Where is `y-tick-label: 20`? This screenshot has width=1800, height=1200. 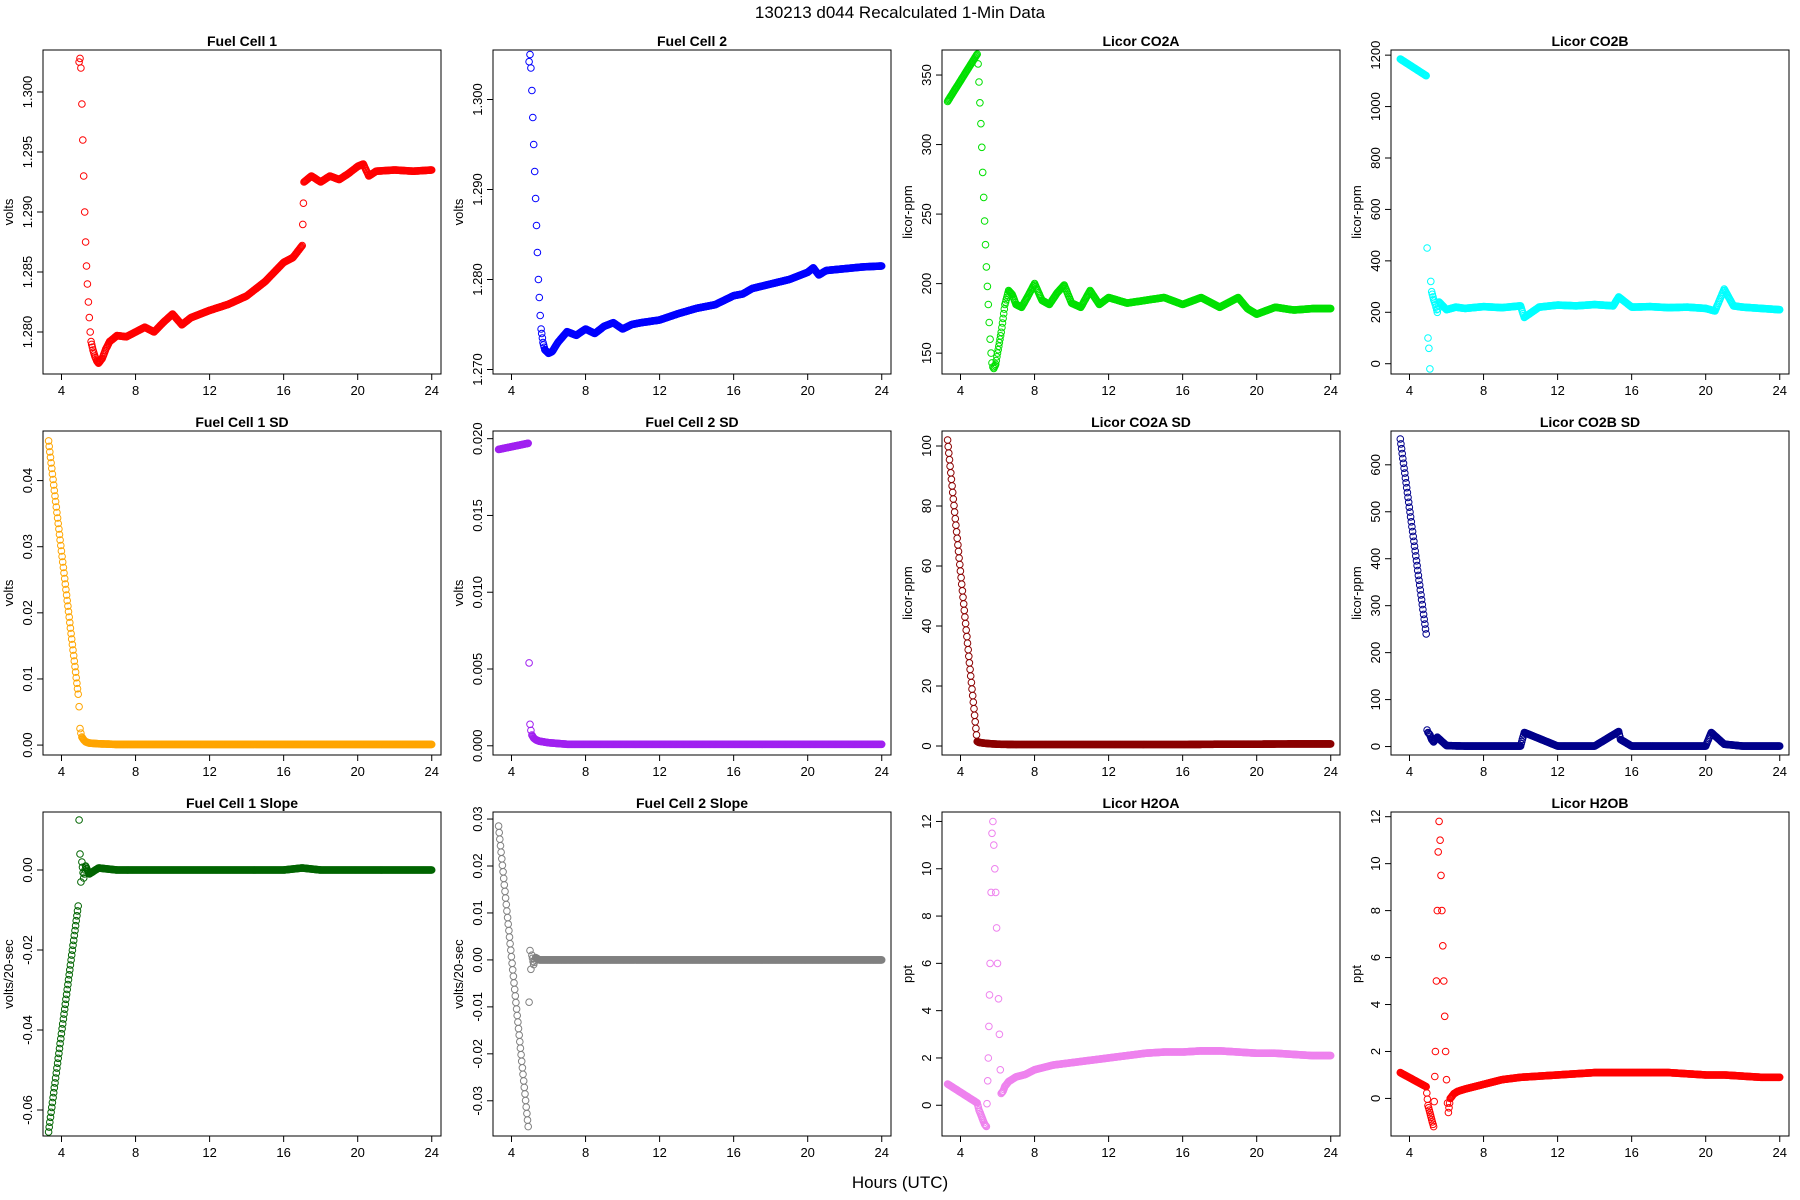 y-tick-label: 20 is located at coordinates (926, 686).